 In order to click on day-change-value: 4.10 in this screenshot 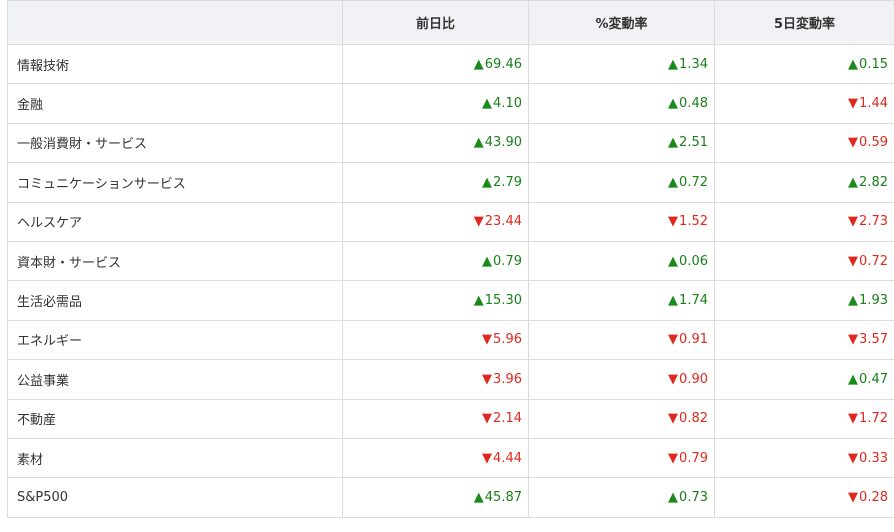, I will do `click(507, 104)`.